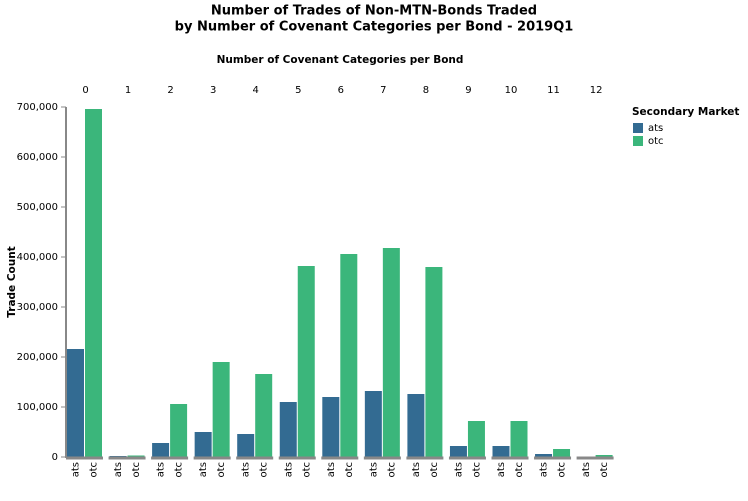 The height and width of the screenshot is (501, 748). I want to click on y-tick-label: 300,000, so click(37, 307).